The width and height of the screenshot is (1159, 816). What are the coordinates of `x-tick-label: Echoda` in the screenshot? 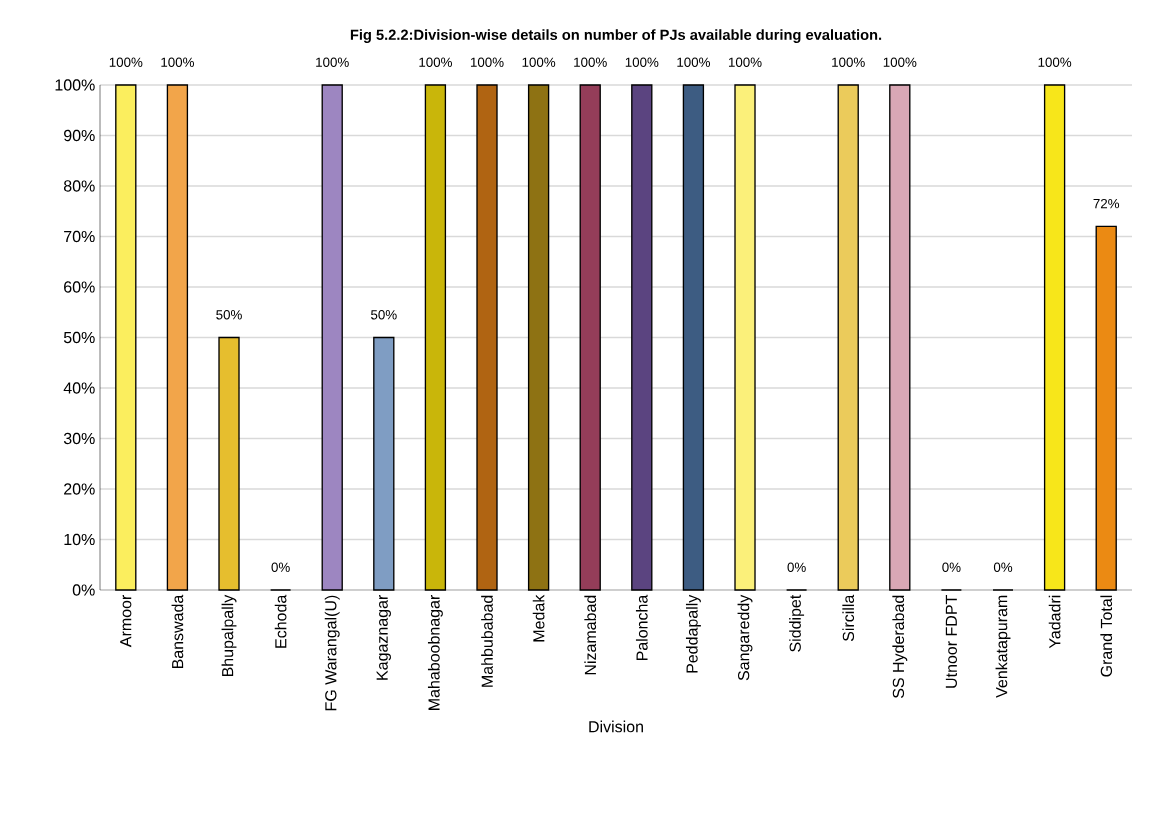 It's located at (280, 621).